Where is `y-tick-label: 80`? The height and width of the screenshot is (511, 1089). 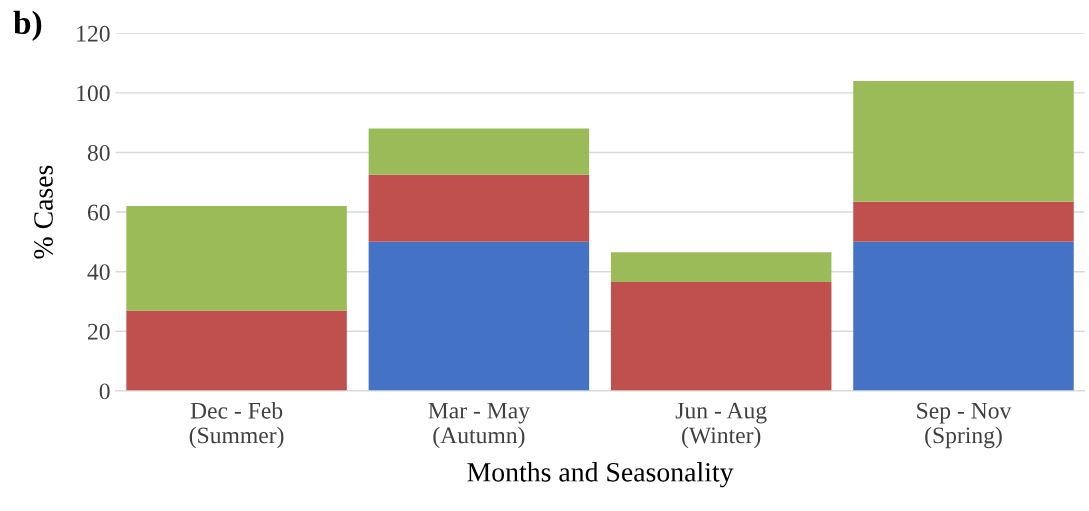 y-tick-label: 80 is located at coordinates (98, 152).